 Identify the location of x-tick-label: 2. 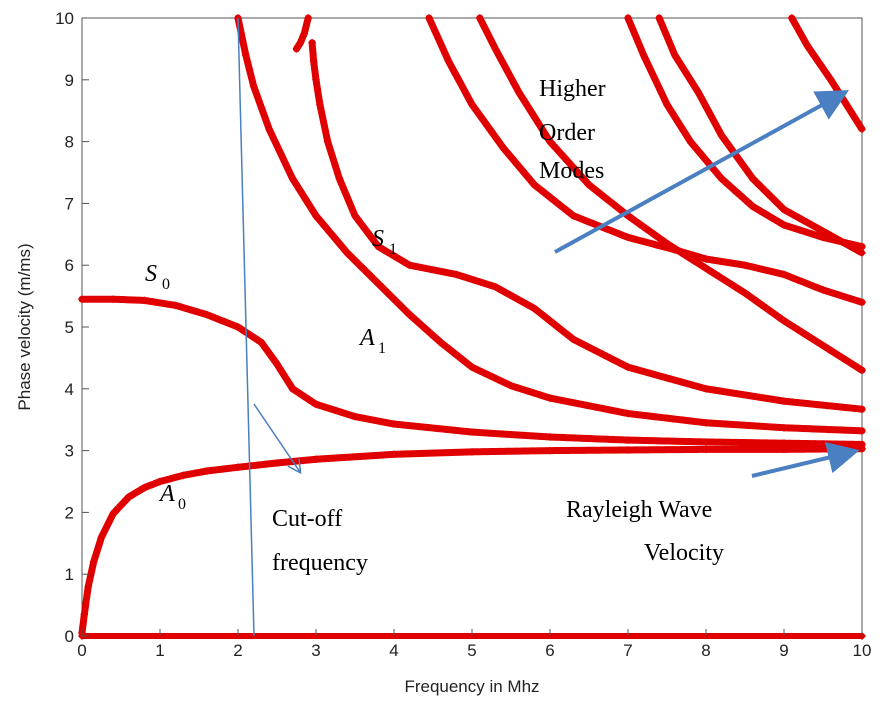
(237, 650).